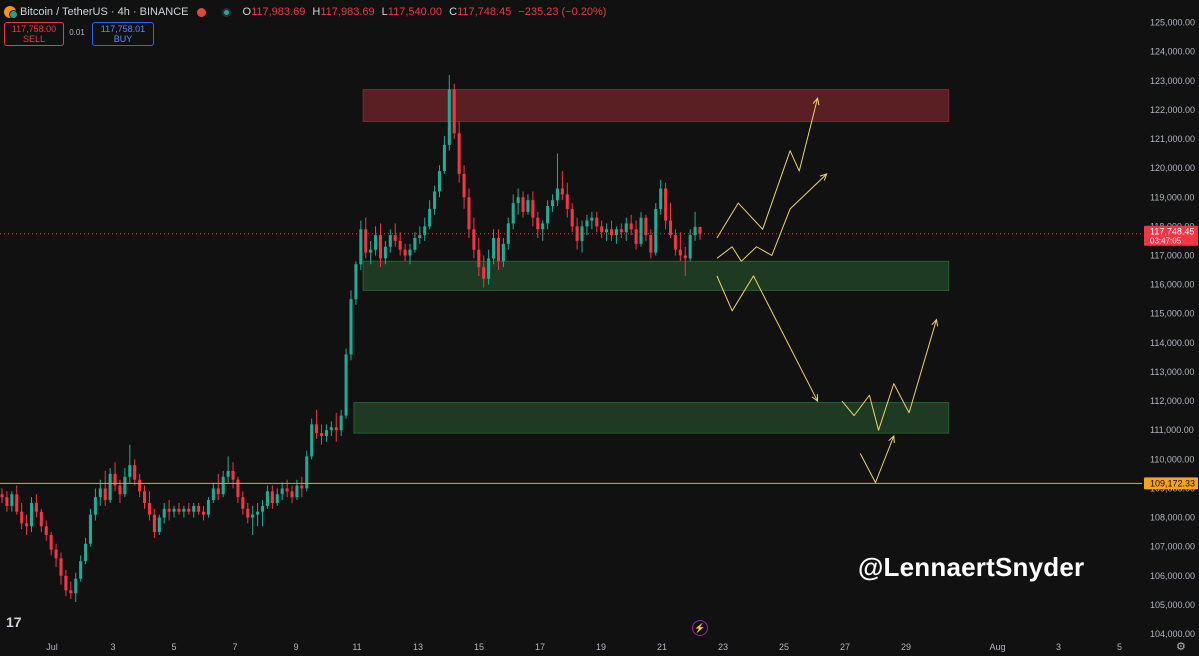 The width and height of the screenshot is (1199, 656). What do you see at coordinates (479, 647) in the screenshot?
I see `time-tick-label: 15` at bounding box center [479, 647].